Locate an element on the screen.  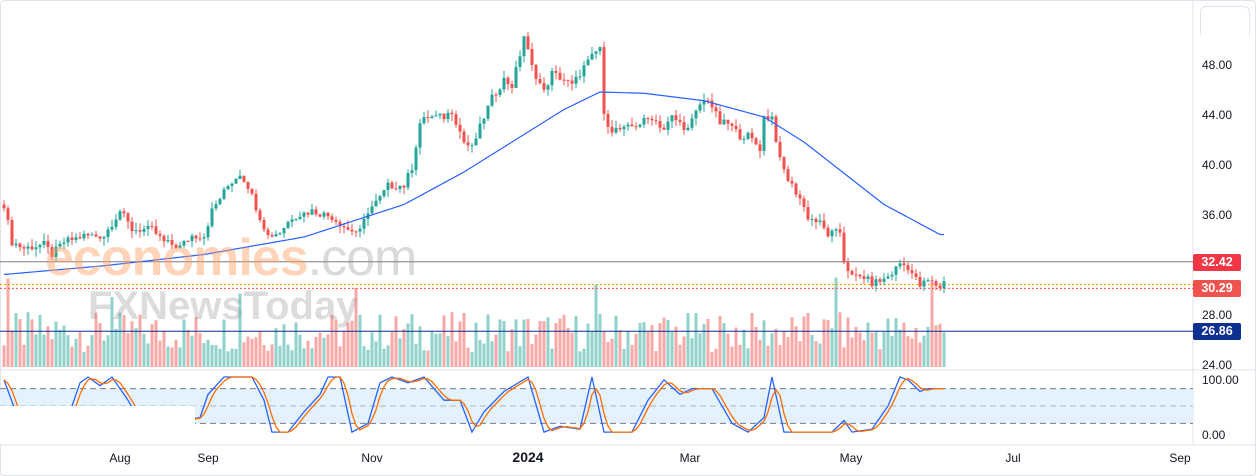
settings-corner-button is located at coordinates (1225, 20).